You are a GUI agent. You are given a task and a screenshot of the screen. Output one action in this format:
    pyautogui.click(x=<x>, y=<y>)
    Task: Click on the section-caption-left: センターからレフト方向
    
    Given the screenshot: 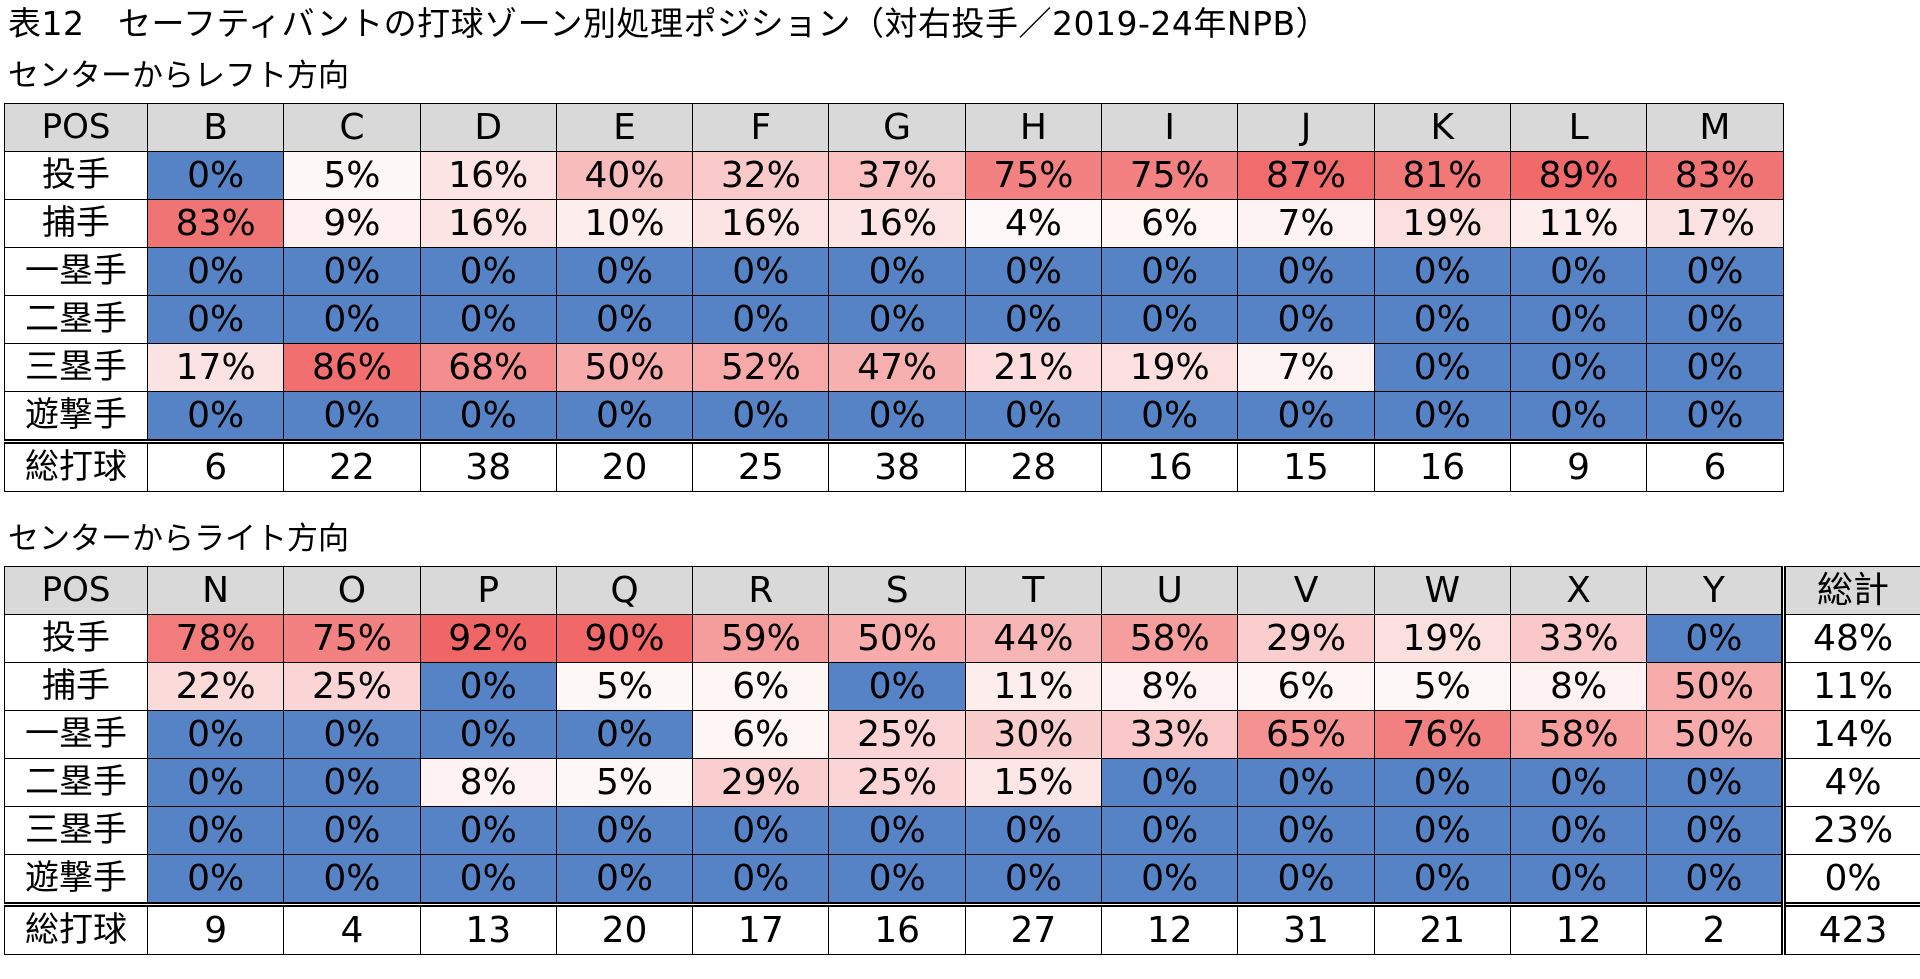 What is the action you would take?
    pyautogui.click(x=178, y=76)
    